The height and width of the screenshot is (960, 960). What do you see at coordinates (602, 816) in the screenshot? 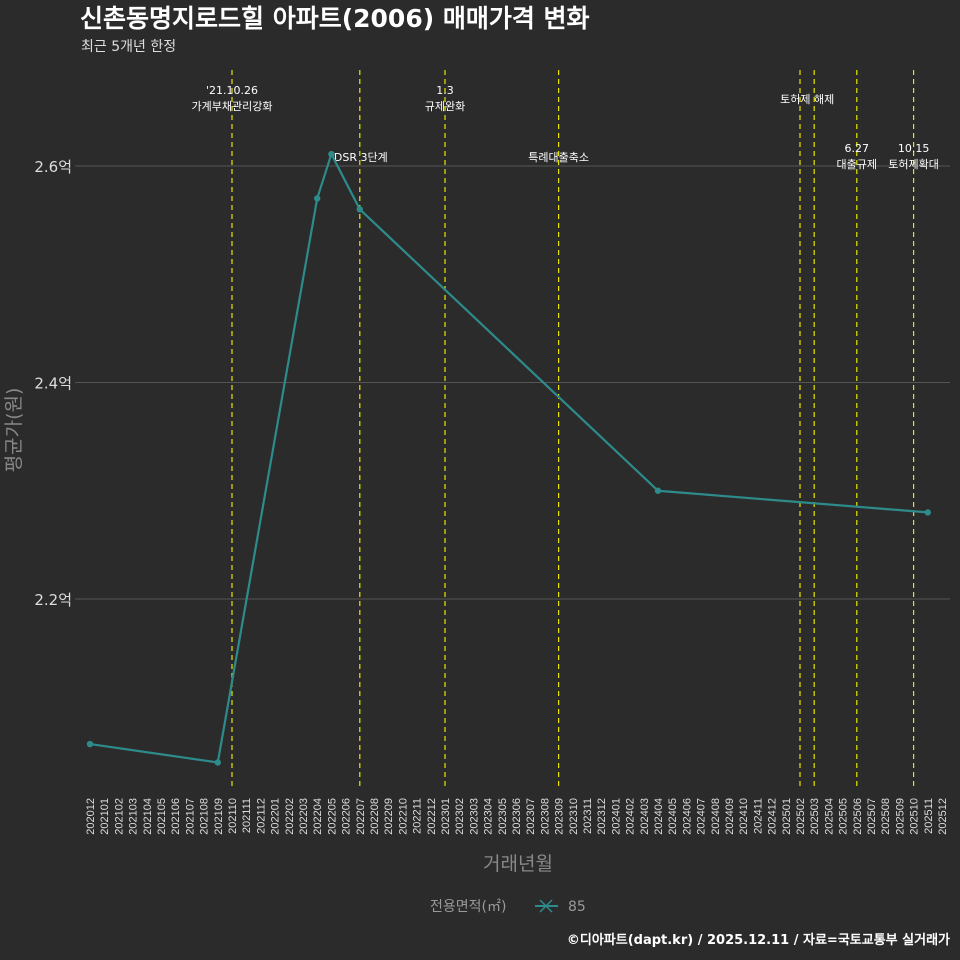
I see `x-tick-label: 202312` at bounding box center [602, 816].